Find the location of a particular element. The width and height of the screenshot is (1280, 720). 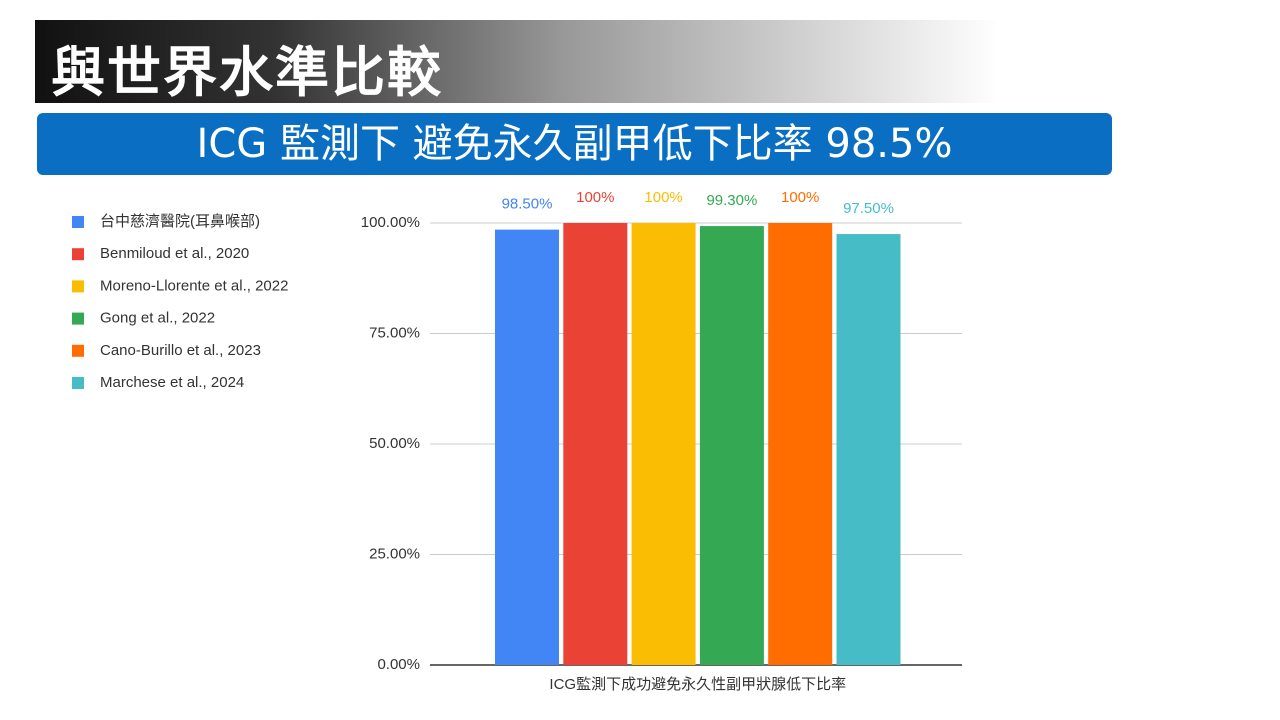

y-tick-label: 50.00% is located at coordinates (394, 443).